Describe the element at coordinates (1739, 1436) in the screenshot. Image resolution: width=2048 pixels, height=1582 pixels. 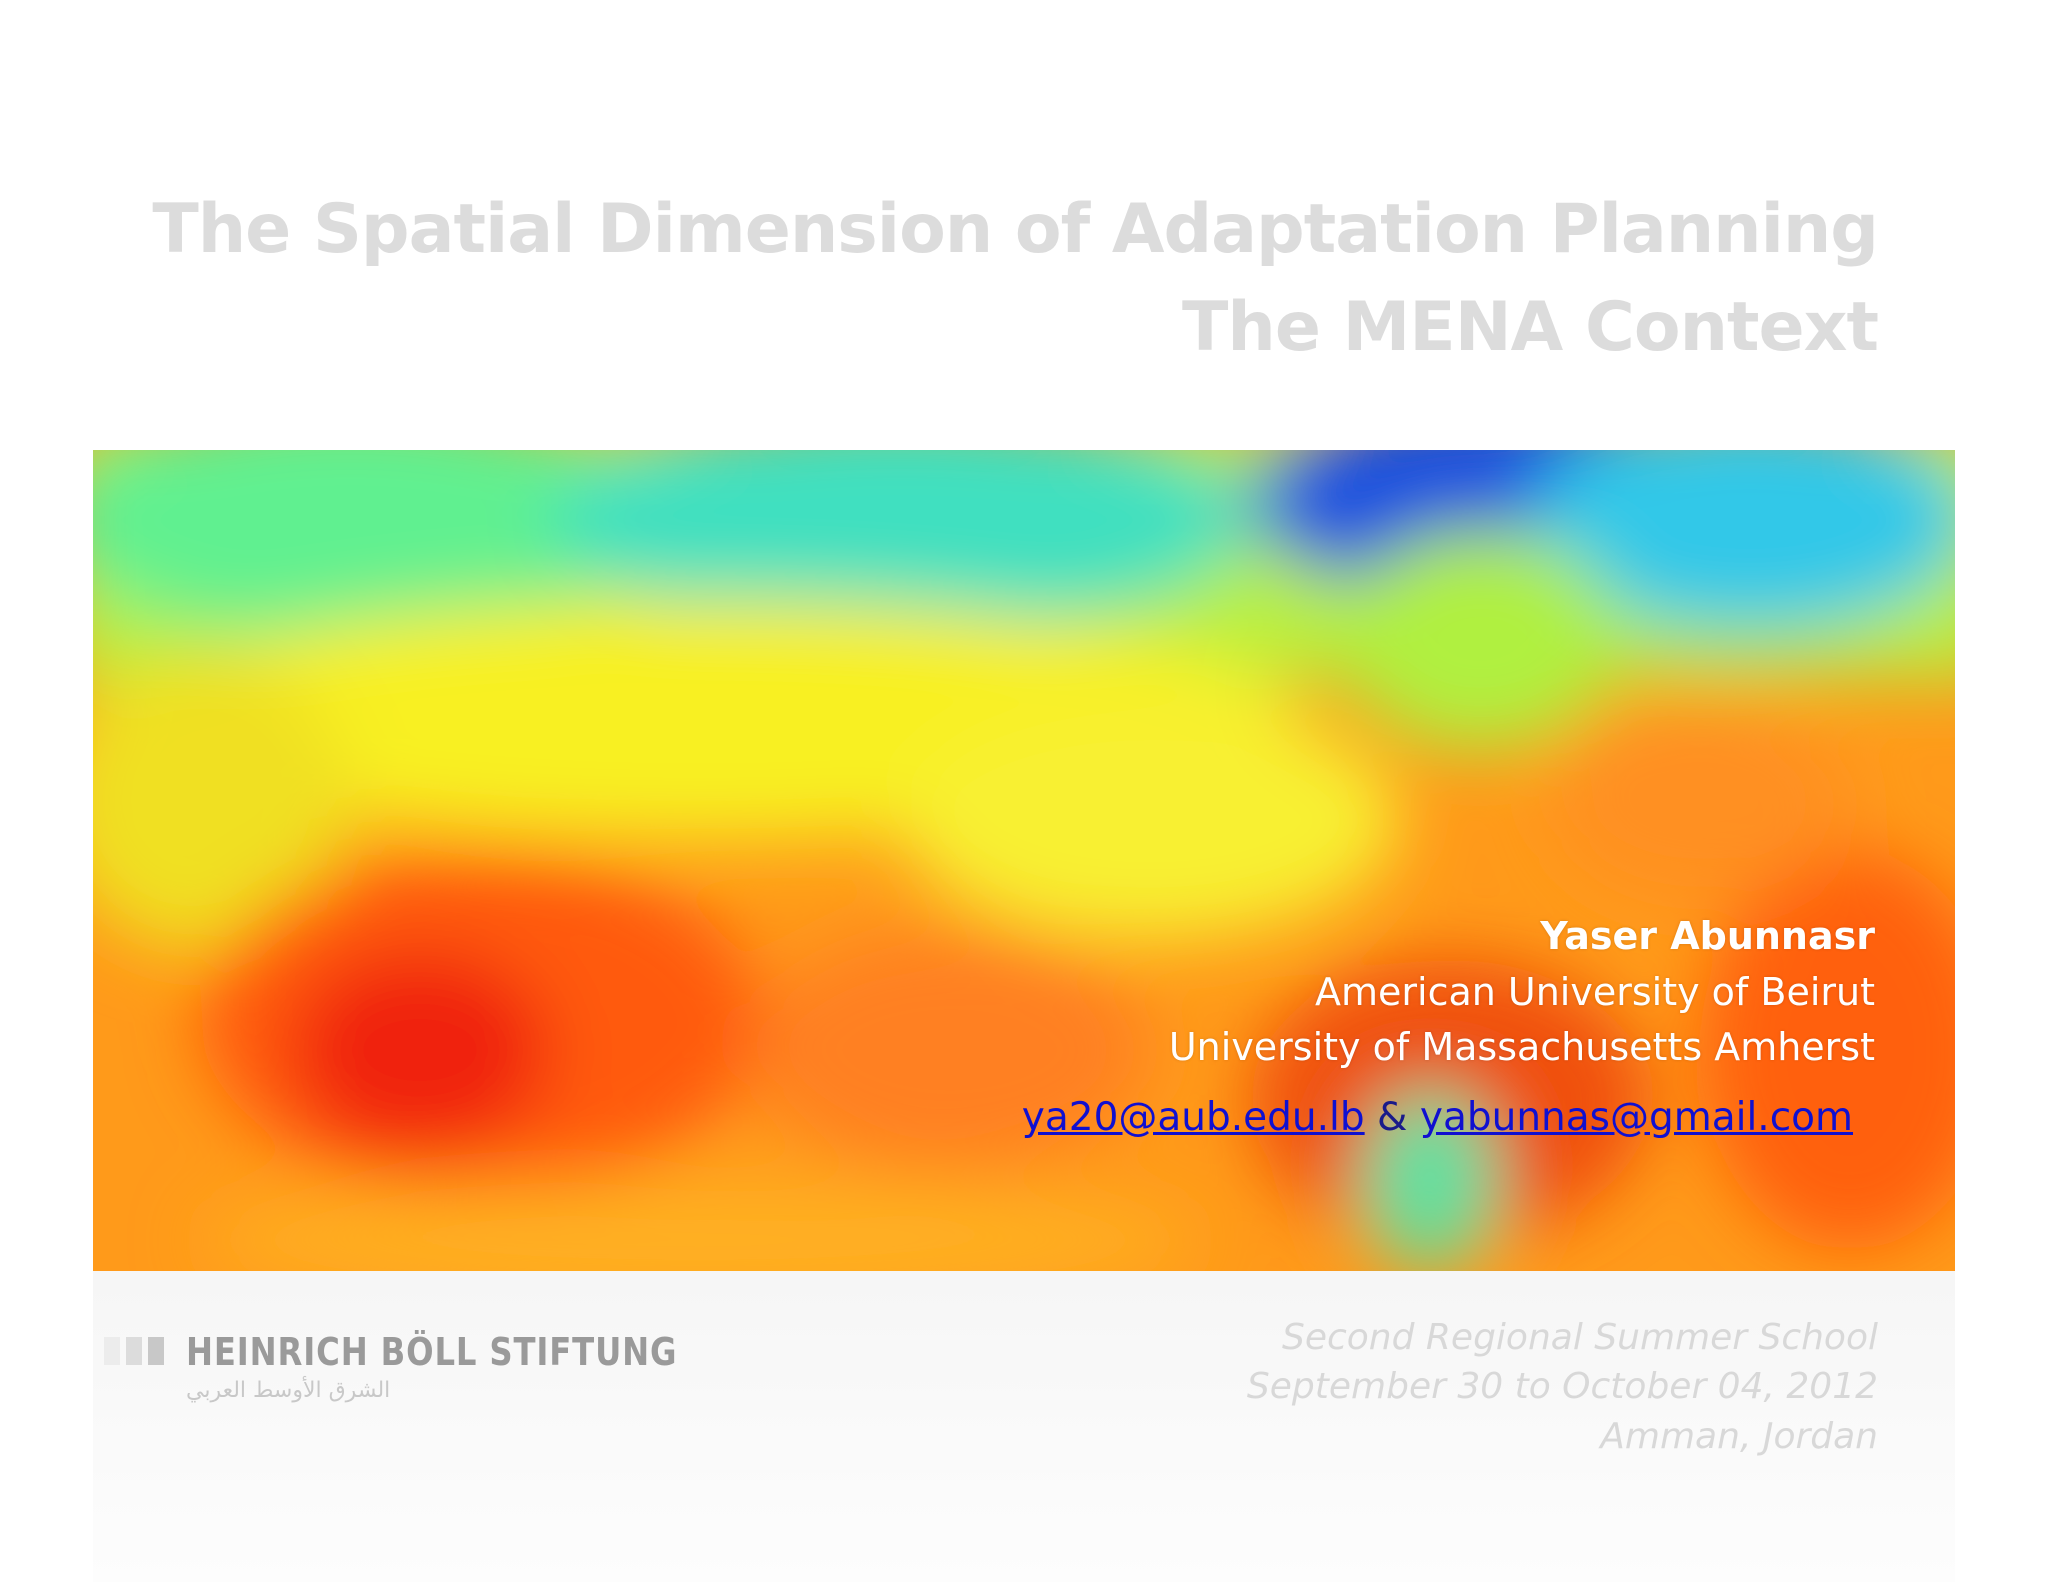
I see `event-line: Amman, Jordan` at that location.